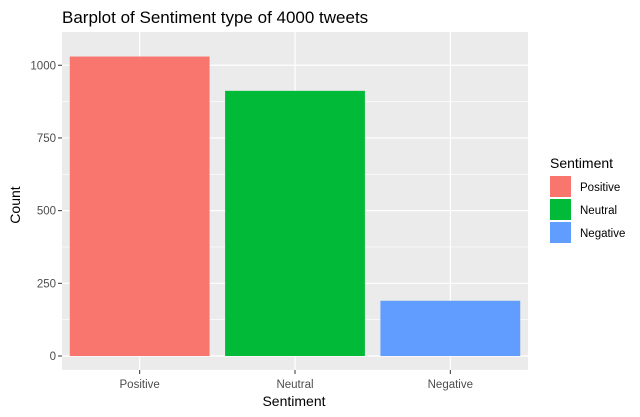 The image size is (640, 417). I want to click on legend: Sentiment Positive Neutral Negative, so click(587, 199).